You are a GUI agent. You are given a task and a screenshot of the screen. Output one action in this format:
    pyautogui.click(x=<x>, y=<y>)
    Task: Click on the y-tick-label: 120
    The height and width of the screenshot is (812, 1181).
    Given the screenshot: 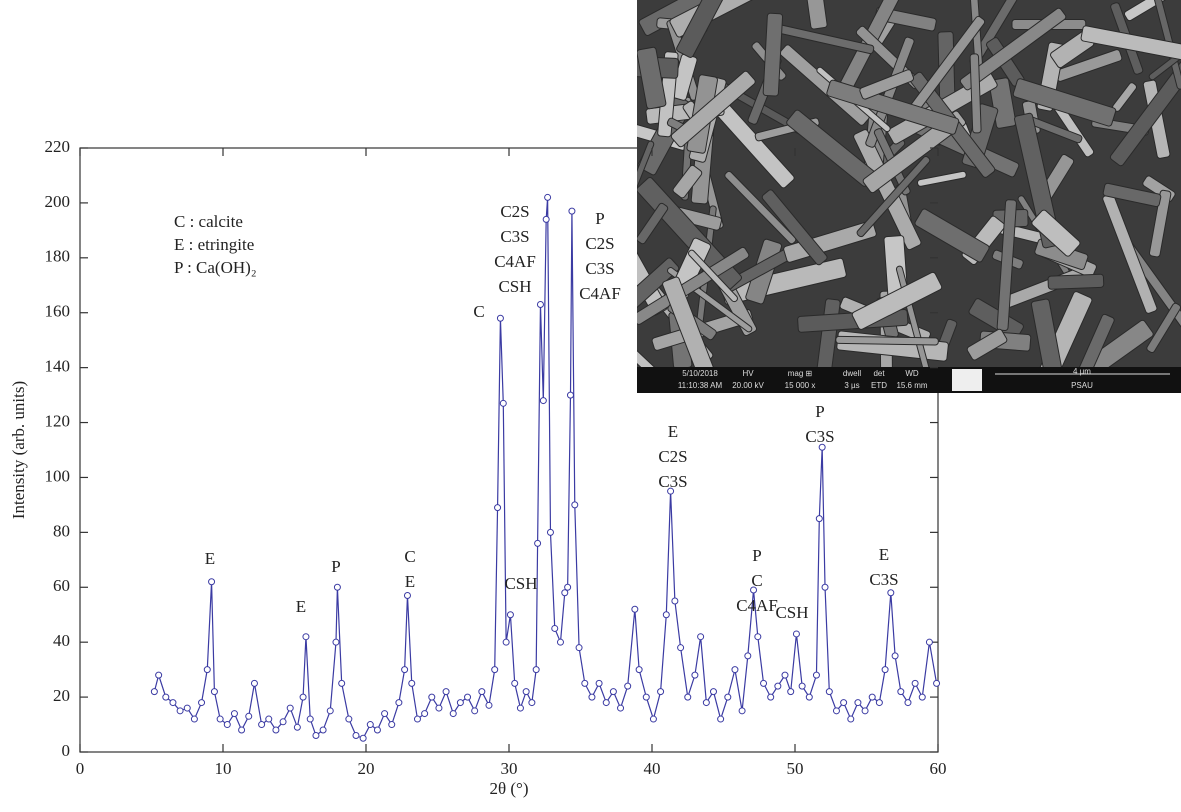 What is the action you would take?
    pyautogui.click(x=58, y=420)
    